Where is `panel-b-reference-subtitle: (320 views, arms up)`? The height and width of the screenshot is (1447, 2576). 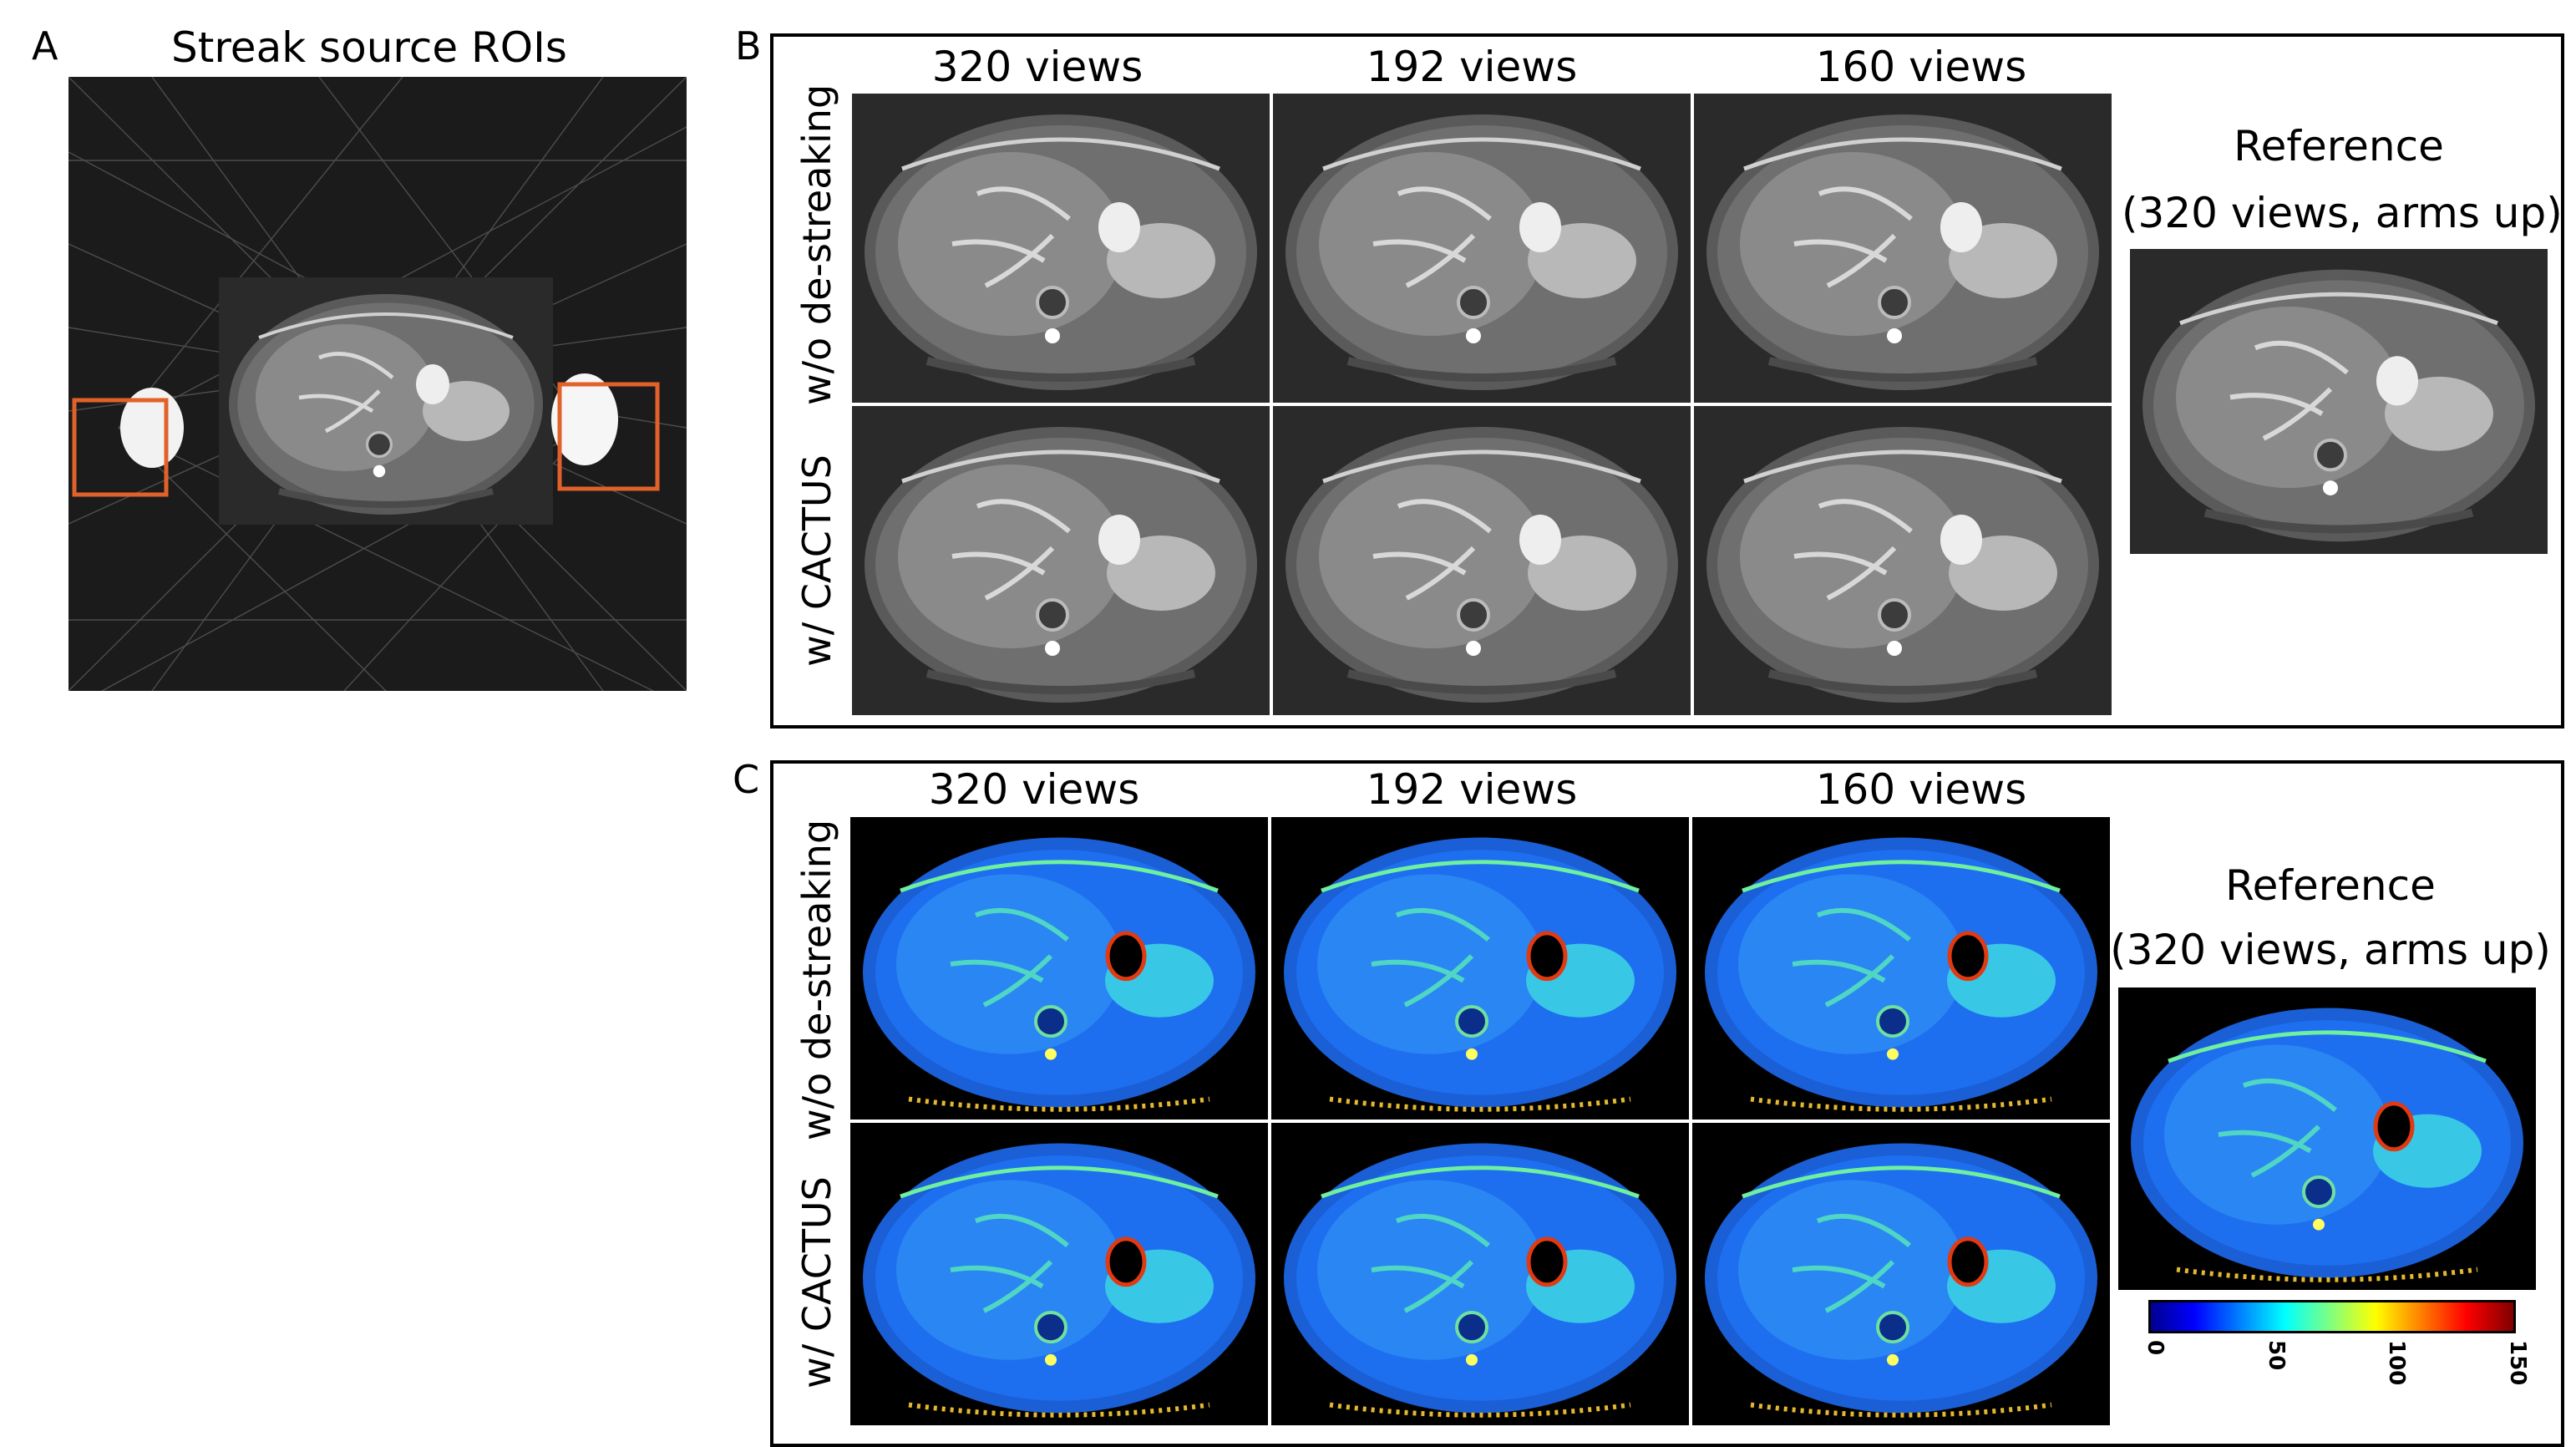
panel-b-reference-subtitle: (320 views, arms up) is located at coordinates (2342, 213).